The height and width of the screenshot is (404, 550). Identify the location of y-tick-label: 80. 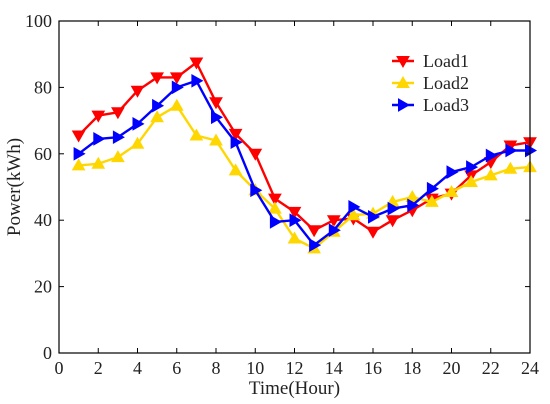
(43, 87).